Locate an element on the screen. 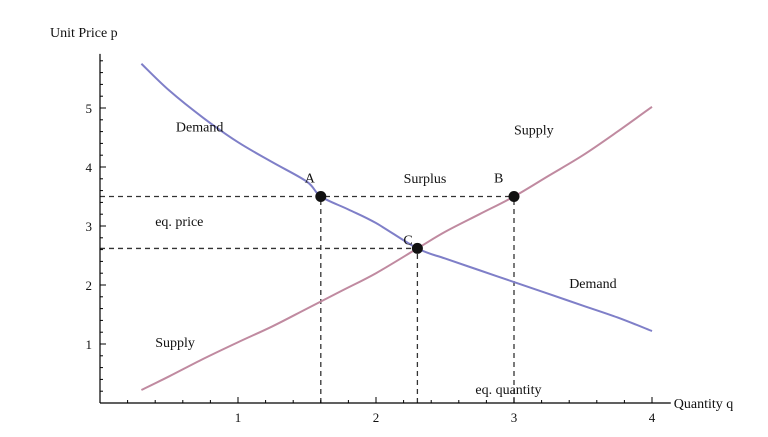  x-tick-label: 2 is located at coordinates (376, 417).